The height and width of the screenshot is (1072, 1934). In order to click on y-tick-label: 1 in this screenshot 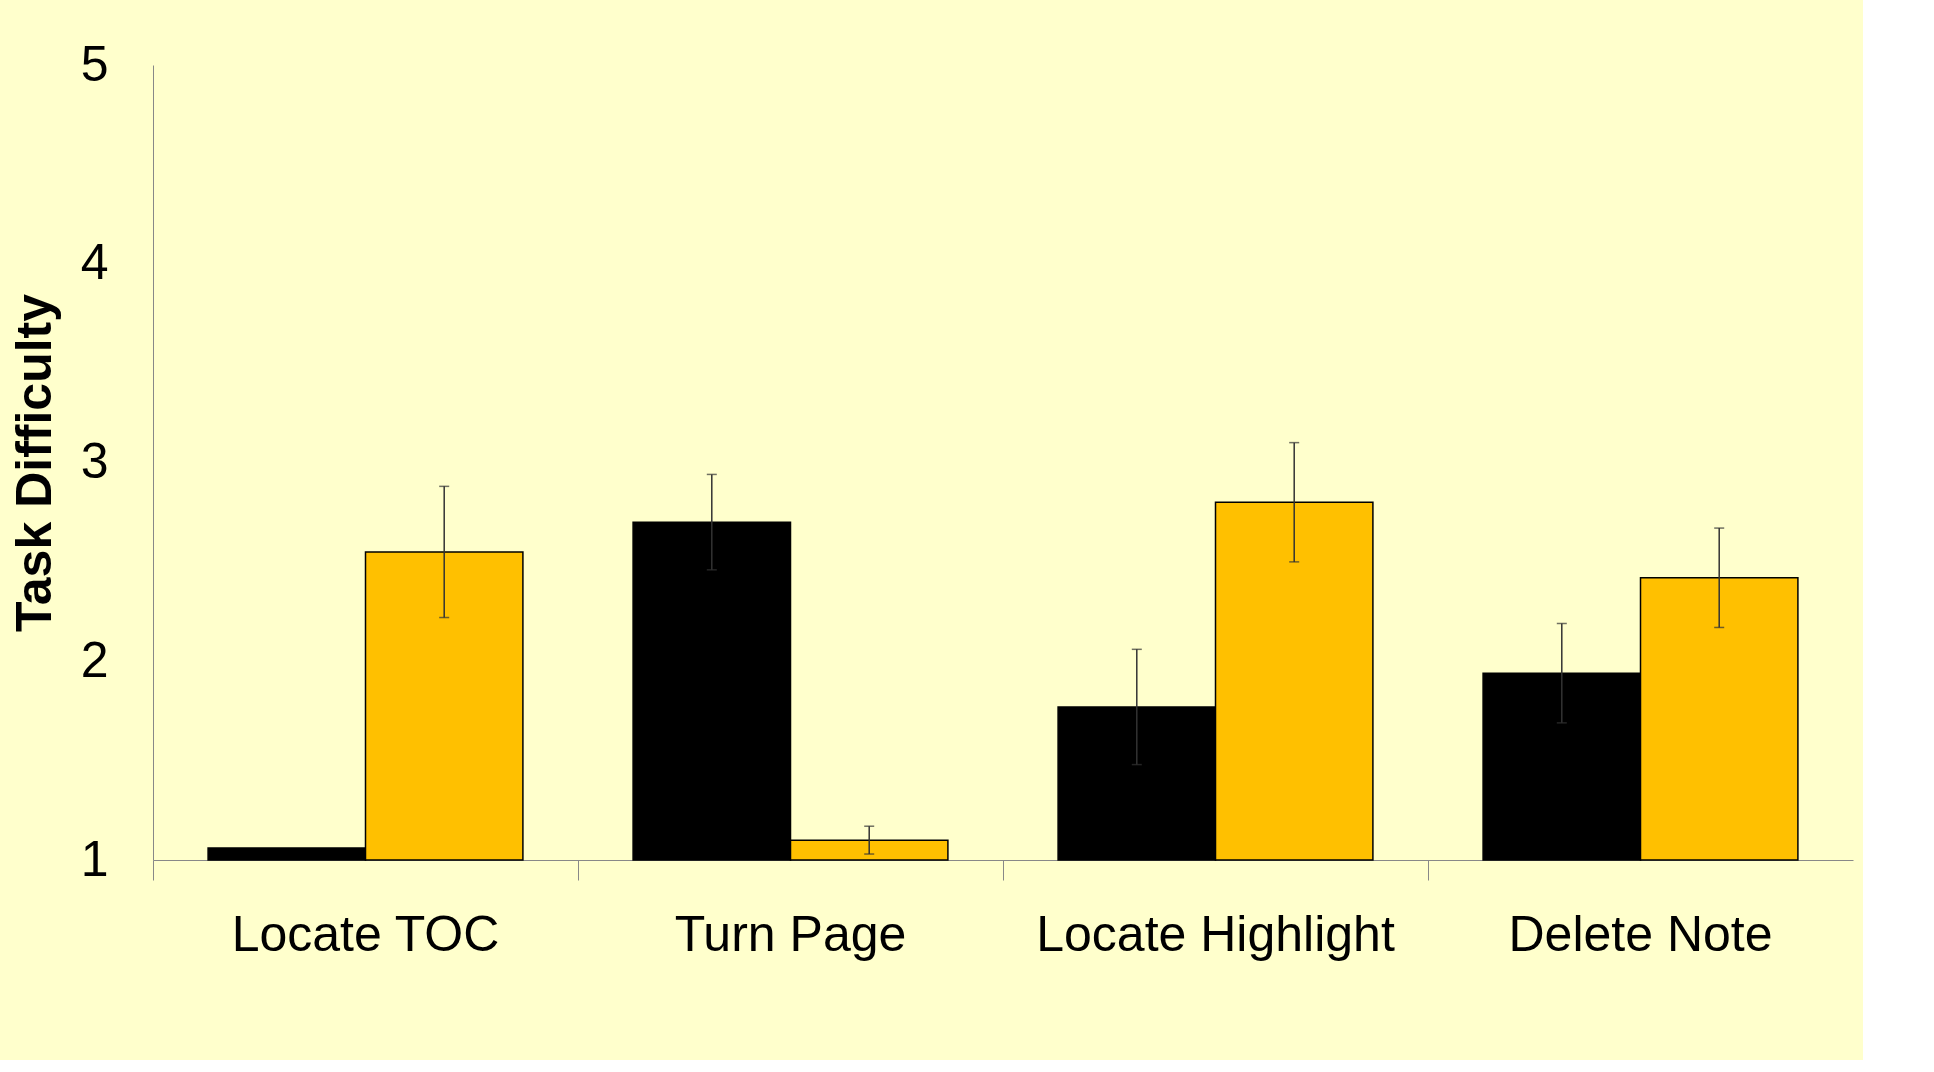, I will do `click(94, 858)`.